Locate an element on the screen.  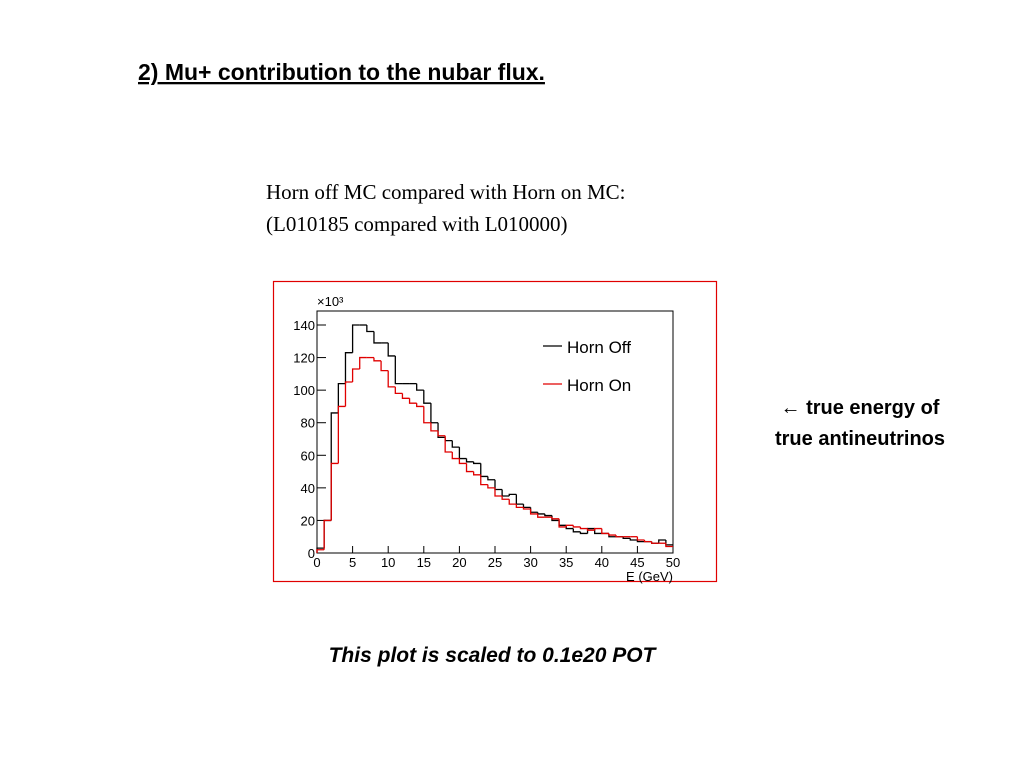
x-tick-label: 45 is located at coordinates (637, 562).